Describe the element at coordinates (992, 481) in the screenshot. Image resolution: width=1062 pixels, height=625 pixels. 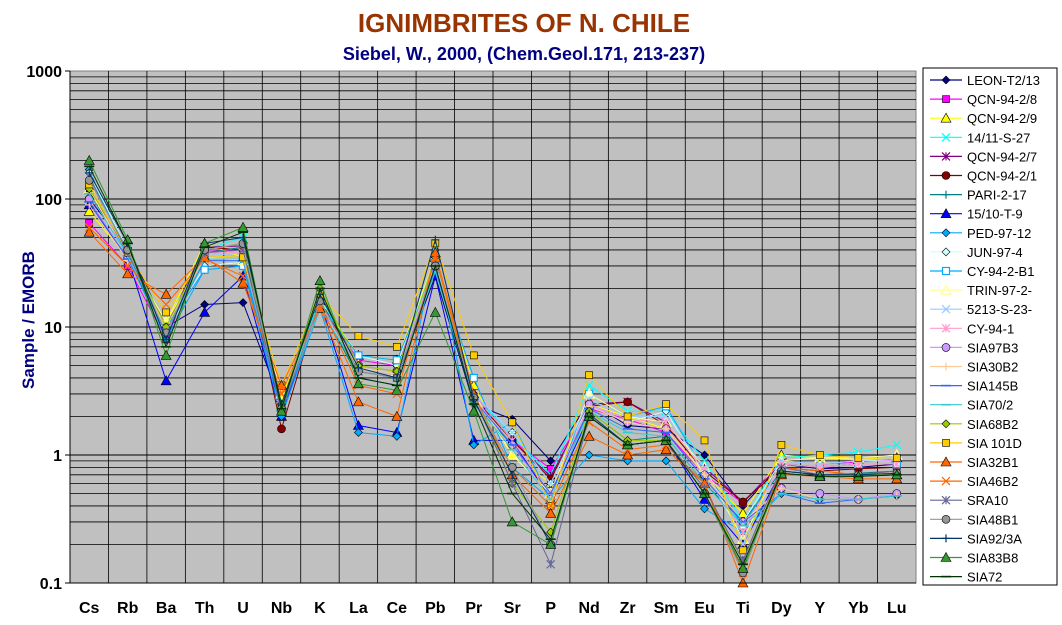
I see `legend-label: SIA46B2` at that location.